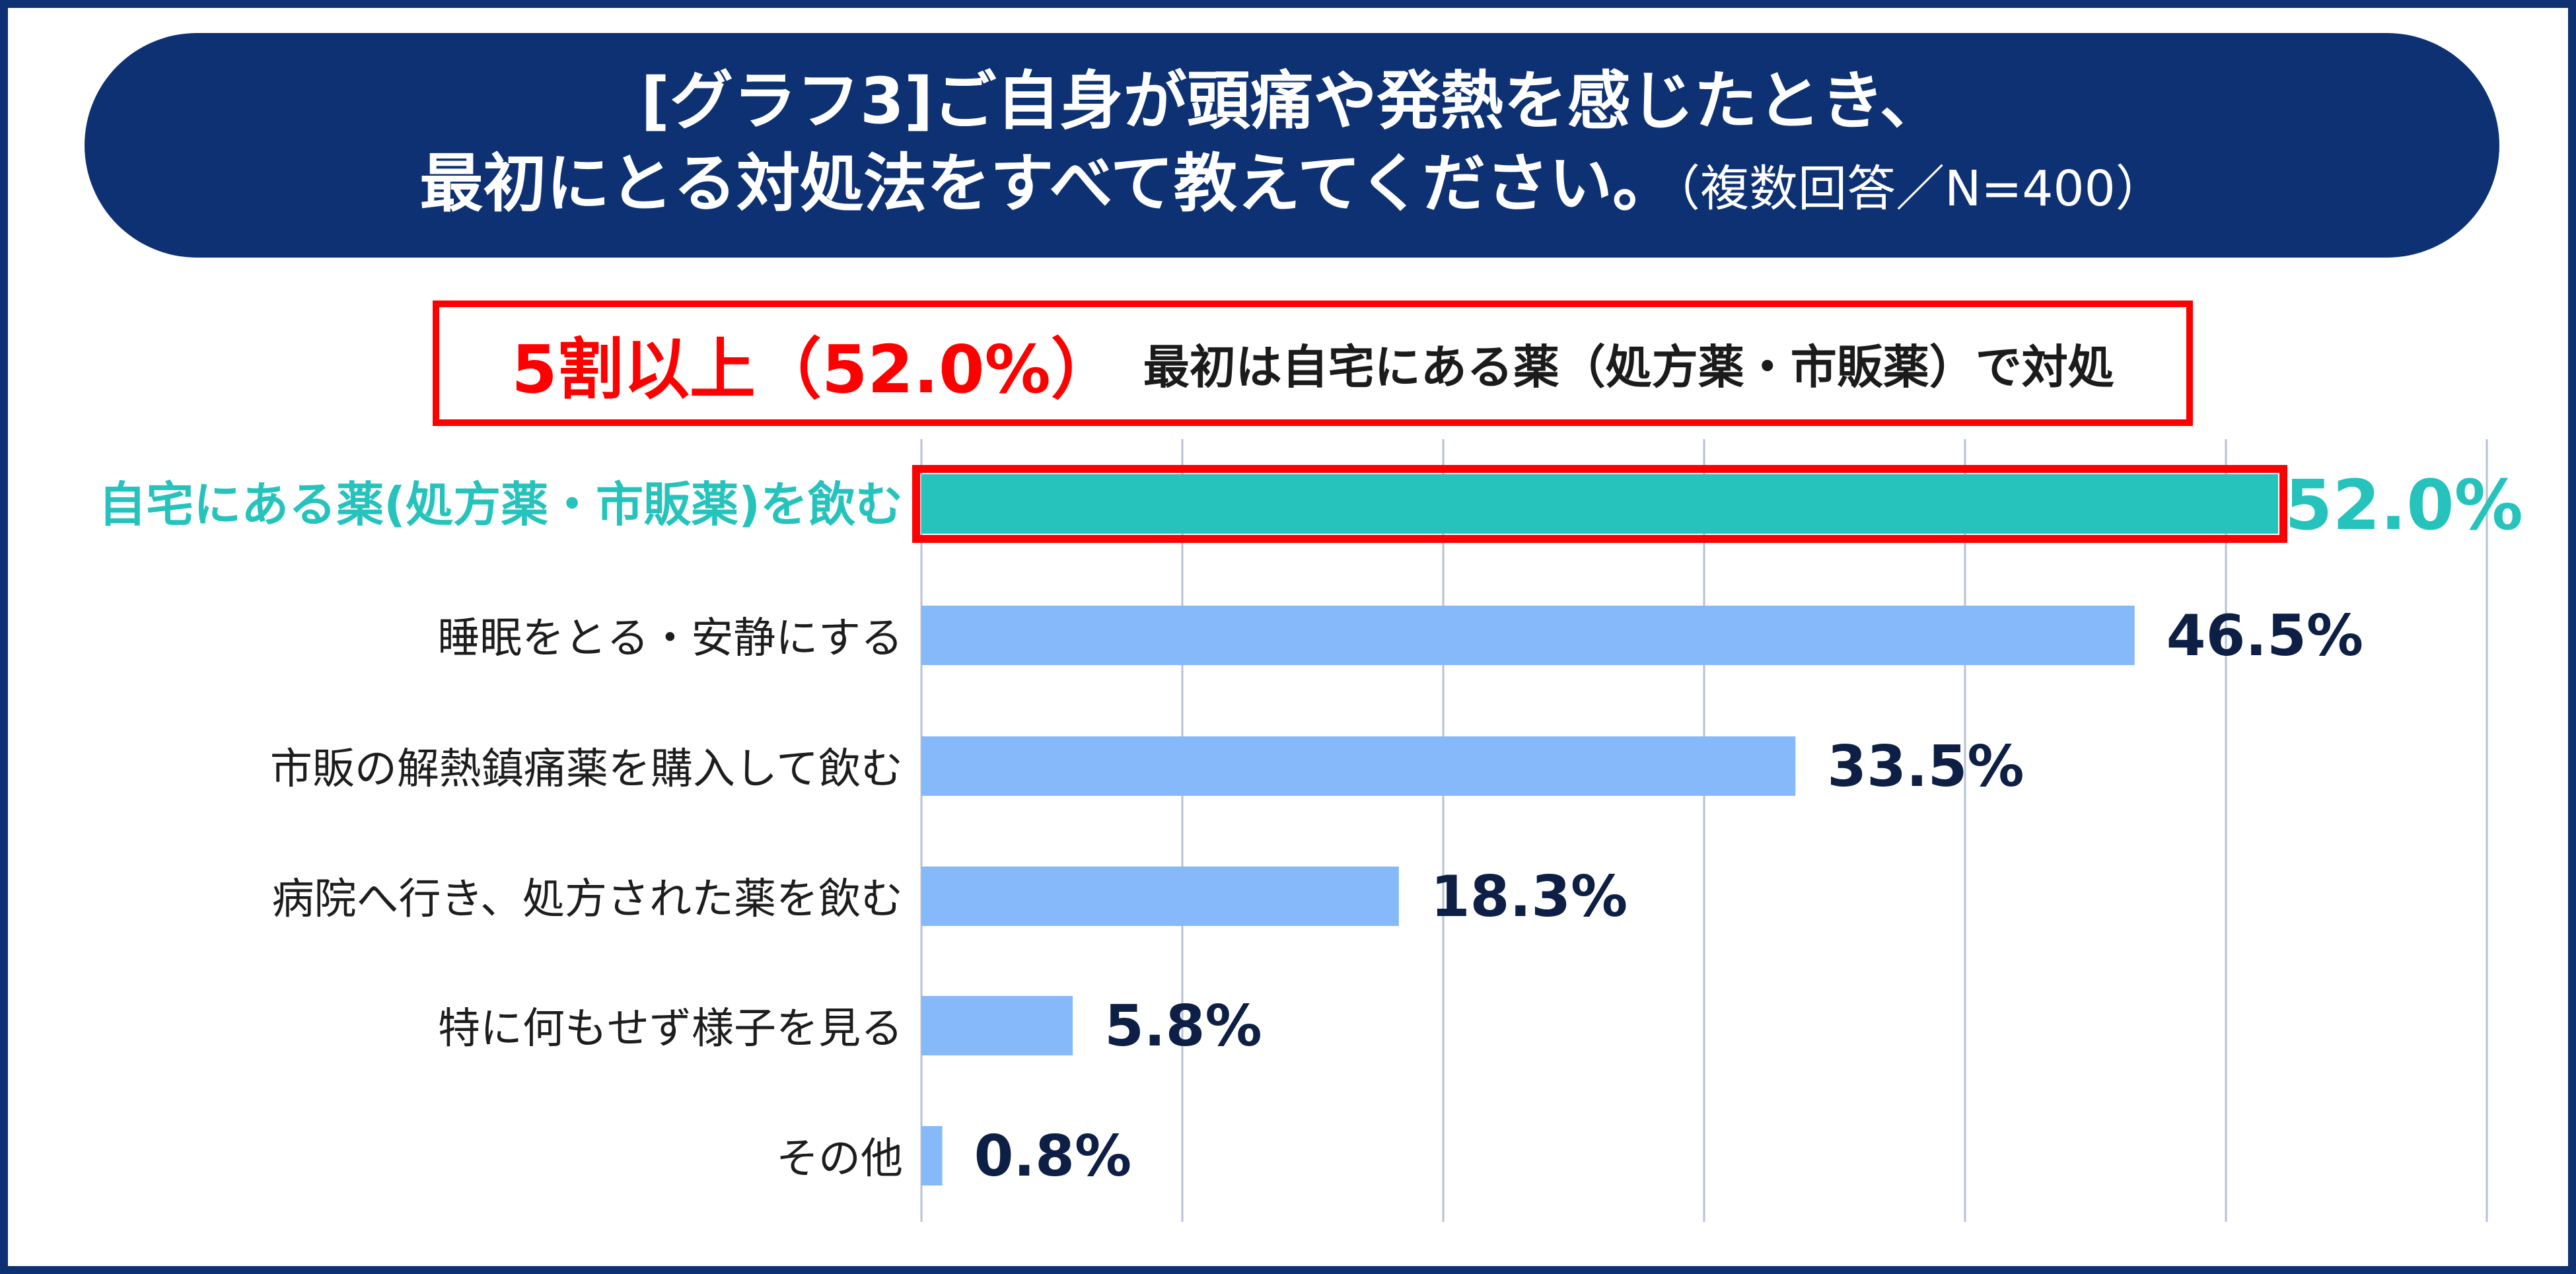 Image resolution: width=2576 pixels, height=1274 pixels. What do you see at coordinates (1628, 367) in the screenshot?
I see `callout-text: 最初は自宅にある薬（処方薬・市販薬）で対処` at bounding box center [1628, 367].